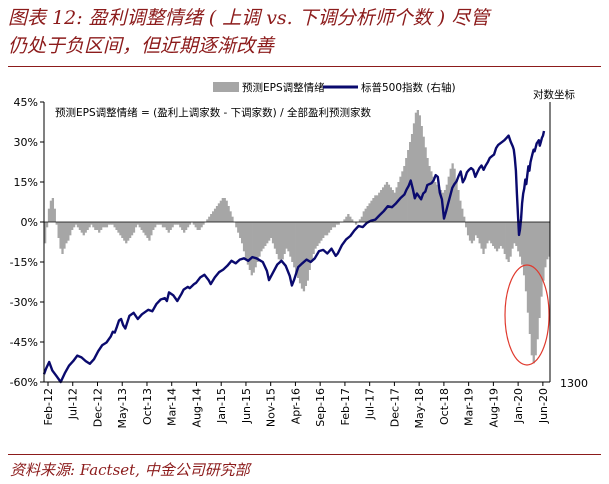  I want to click on x-tick-label: May-18, so click(419, 408).